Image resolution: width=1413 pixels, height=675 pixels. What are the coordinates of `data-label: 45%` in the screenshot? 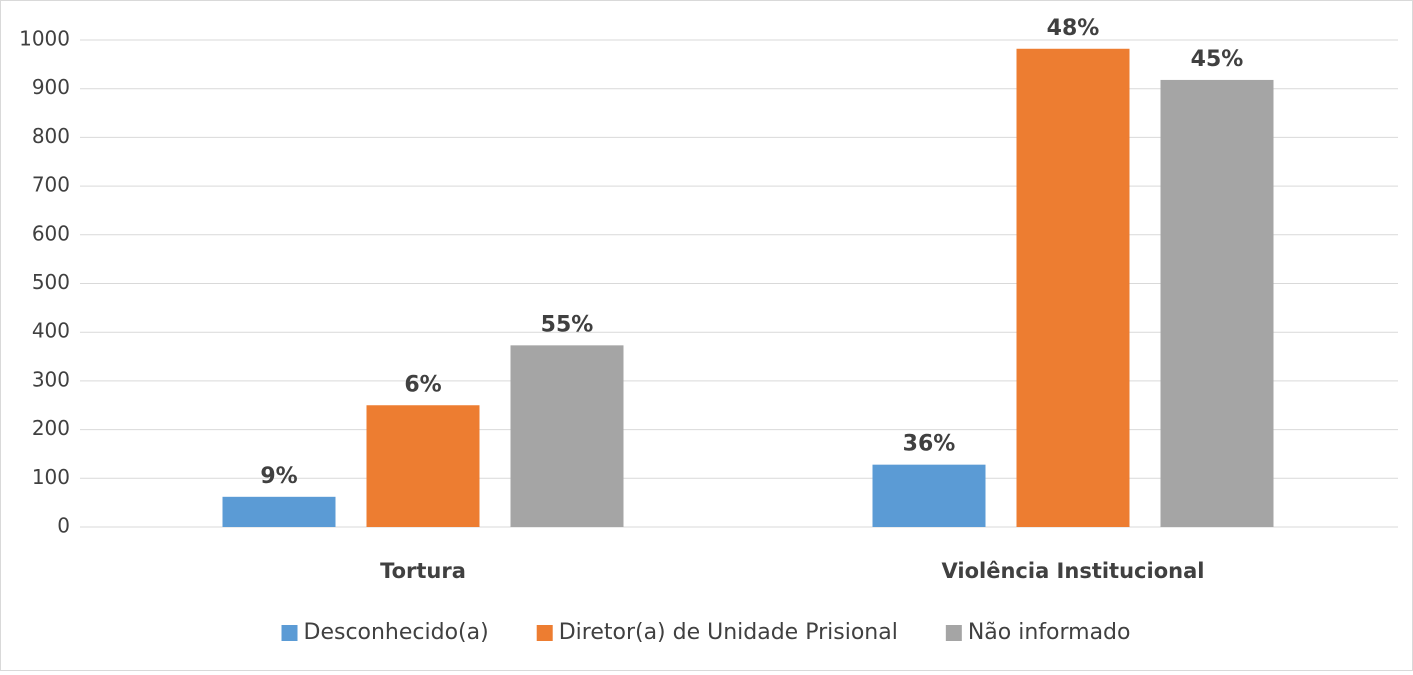 It's located at (1217, 59).